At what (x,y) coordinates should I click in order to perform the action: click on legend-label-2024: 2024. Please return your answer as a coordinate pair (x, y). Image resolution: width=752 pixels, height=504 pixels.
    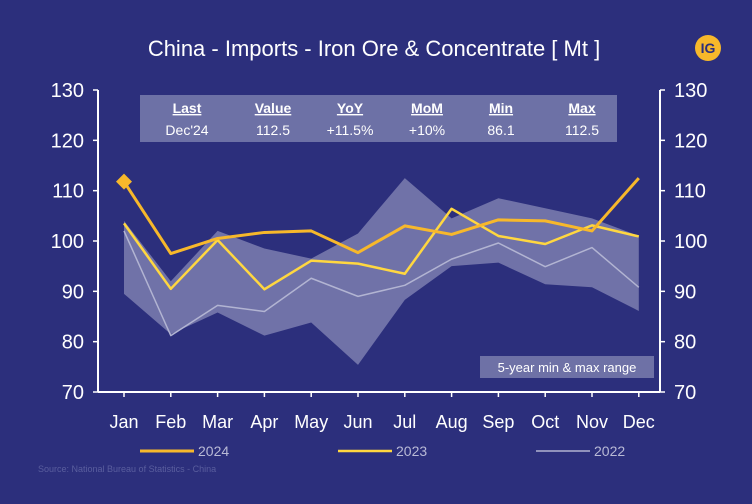
    Looking at the image, I should click on (213, 451).